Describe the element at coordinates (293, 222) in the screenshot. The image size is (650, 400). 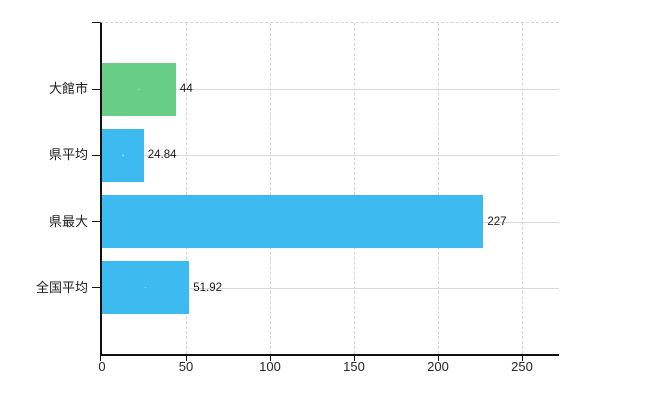
I see `bar-県最大` at that location.